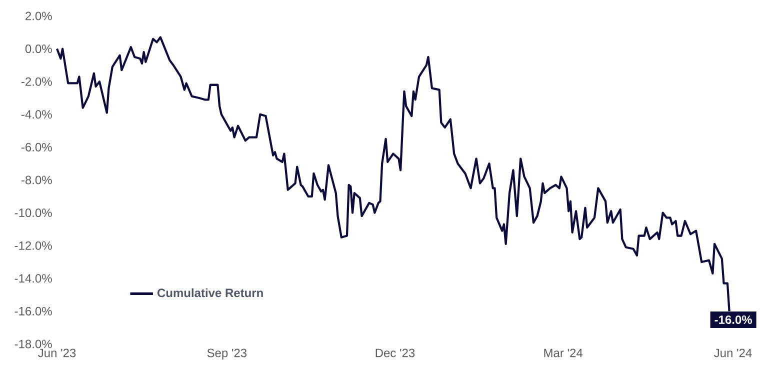 The height and width of the screenshot is (377, 760). Describe the element at coordinates (227, 354) in the screenshot. I see `x-tick-label: Sep '23` at that location.